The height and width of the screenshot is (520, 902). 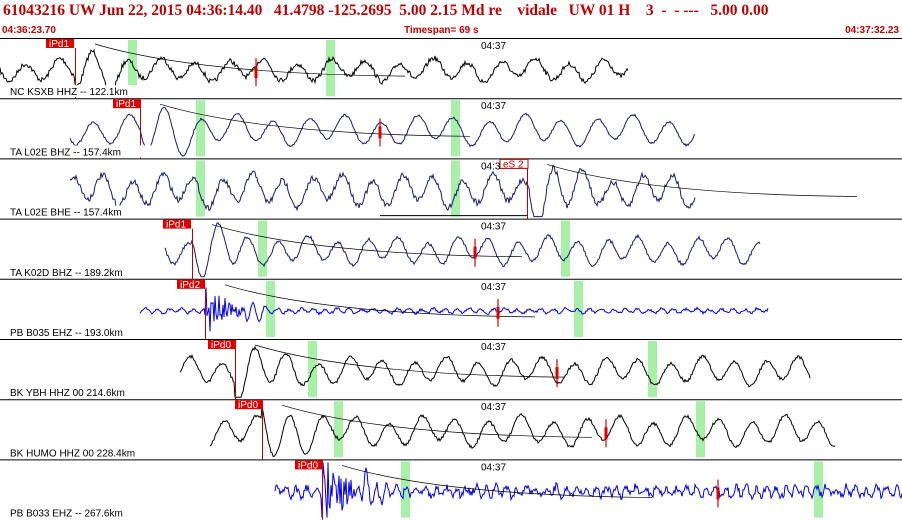 What do you see at coordinates (66, 333) in the screenshot?
I see `station-label: PB B035 EHZ -- 193.0km` at bounding box center [66, 333].